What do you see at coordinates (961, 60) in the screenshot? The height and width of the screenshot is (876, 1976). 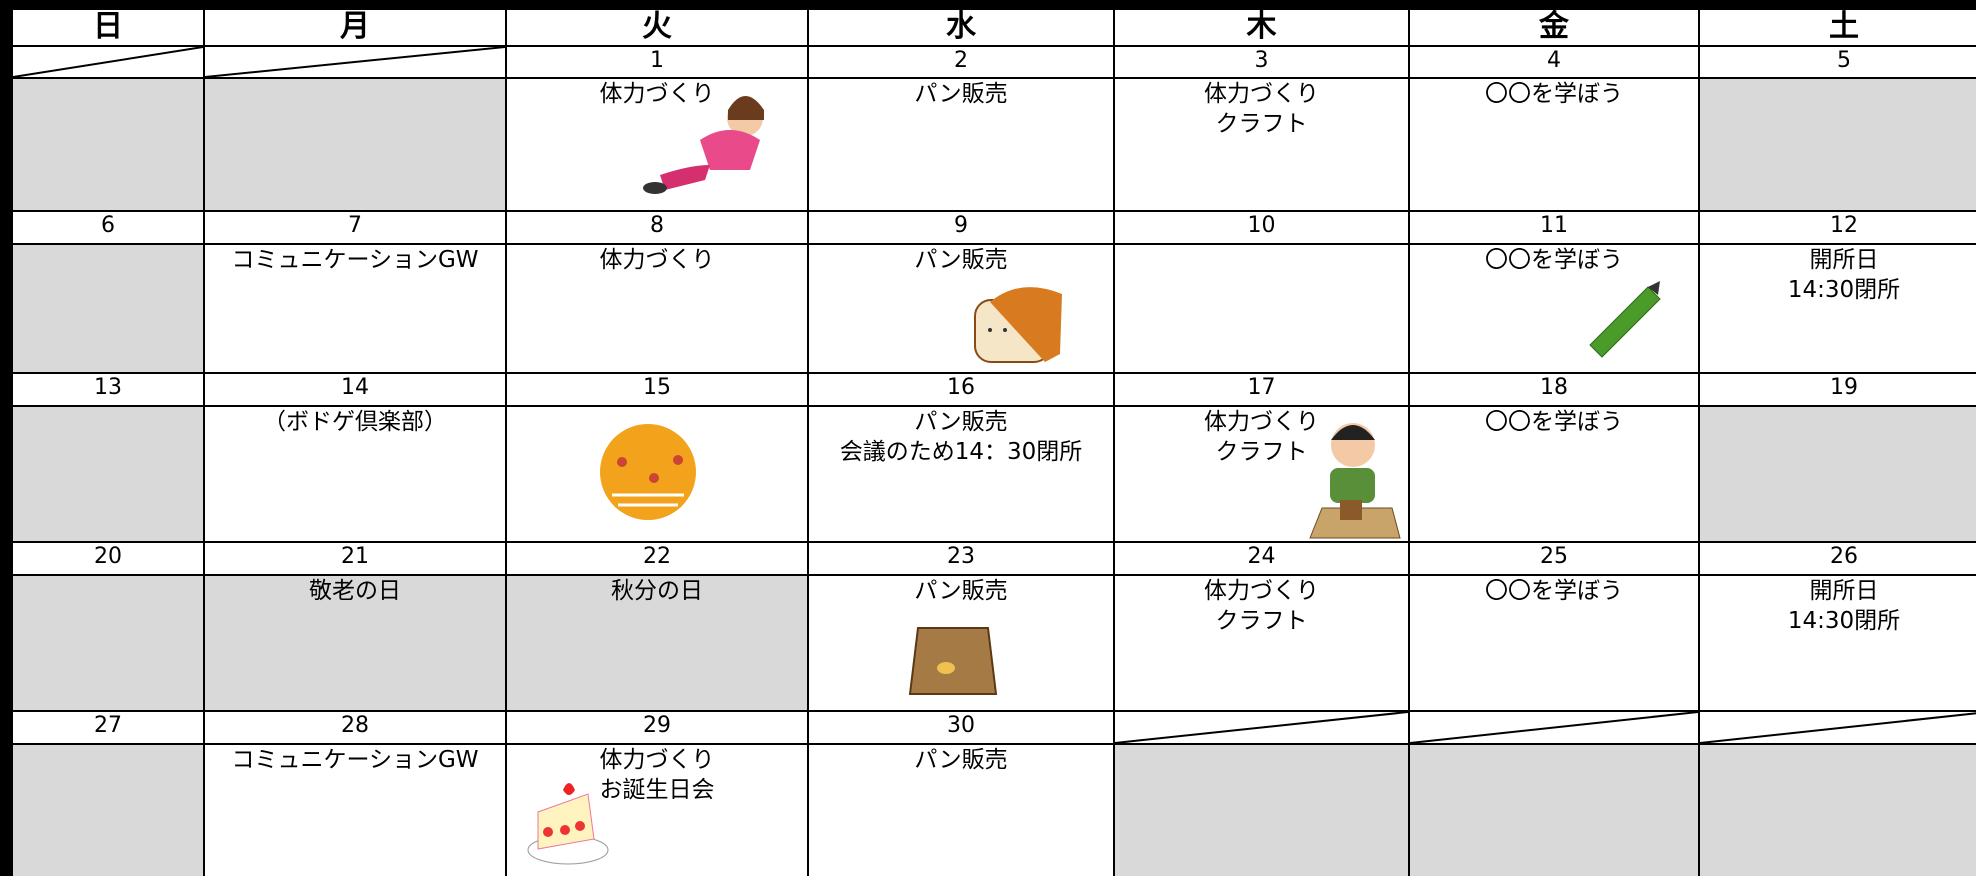 I see `date-number: 2` at bounding box center [961, 60].